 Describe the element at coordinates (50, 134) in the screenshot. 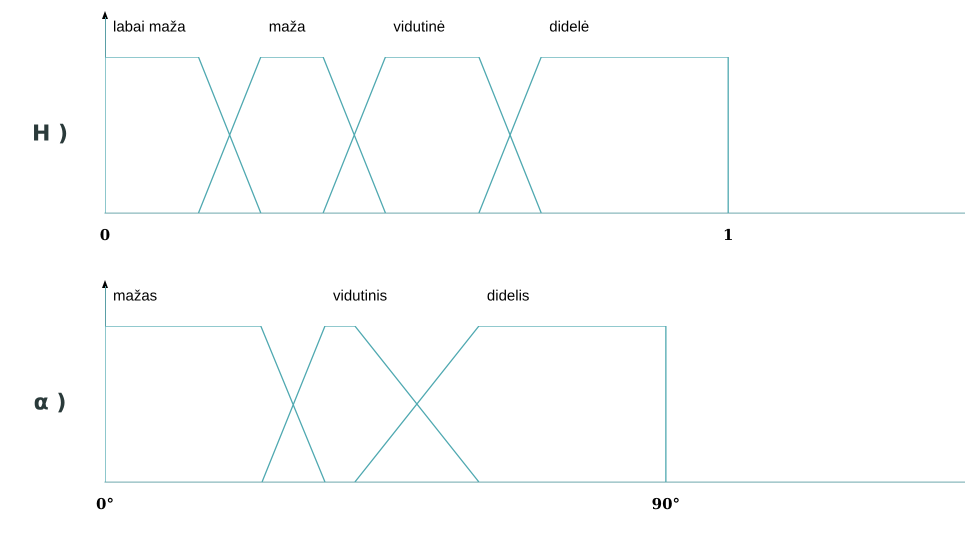

I see `y-axis-title: H )` at that location.